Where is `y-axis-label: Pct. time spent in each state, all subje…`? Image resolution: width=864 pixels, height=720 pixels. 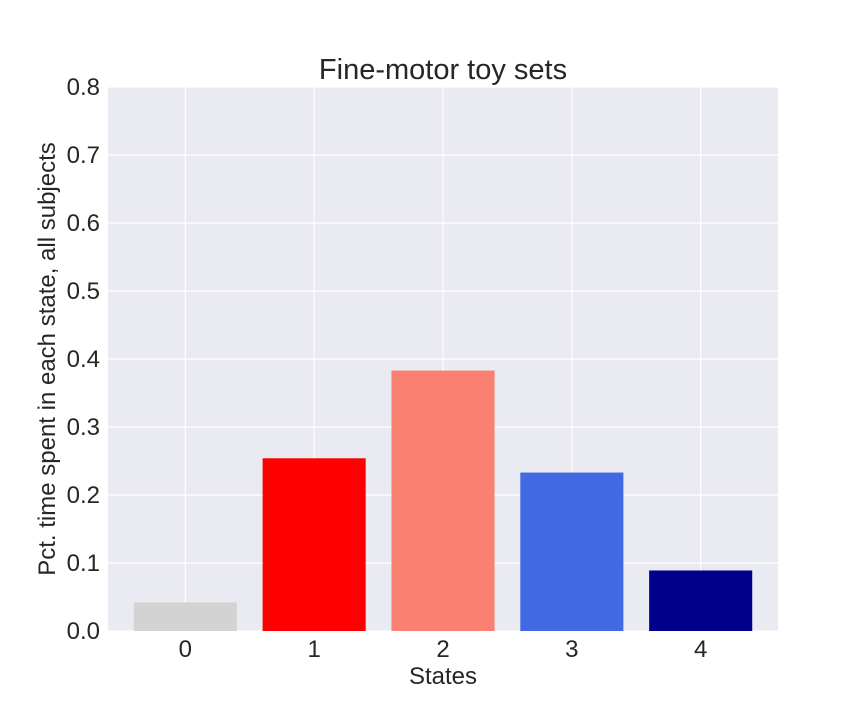 y-axis-label: Pct. time spent in each state, all subje… is located at coordinates (47, 359).